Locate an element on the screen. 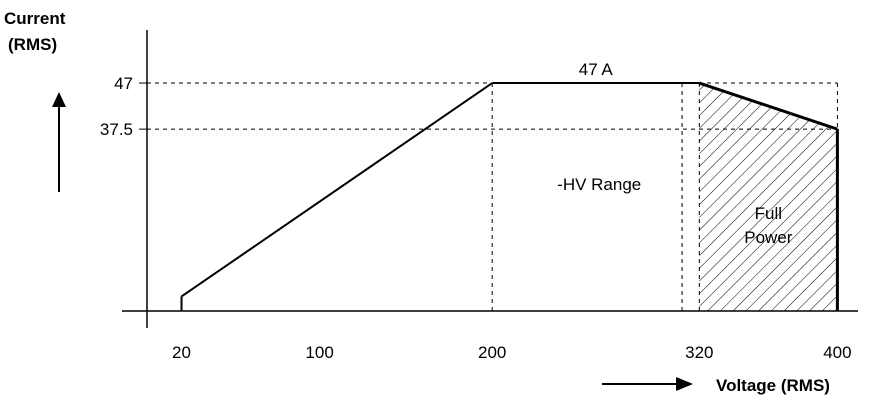 This screenshot has height=408, width=886. annotation-3: Power is located at coordinates (768, 237).